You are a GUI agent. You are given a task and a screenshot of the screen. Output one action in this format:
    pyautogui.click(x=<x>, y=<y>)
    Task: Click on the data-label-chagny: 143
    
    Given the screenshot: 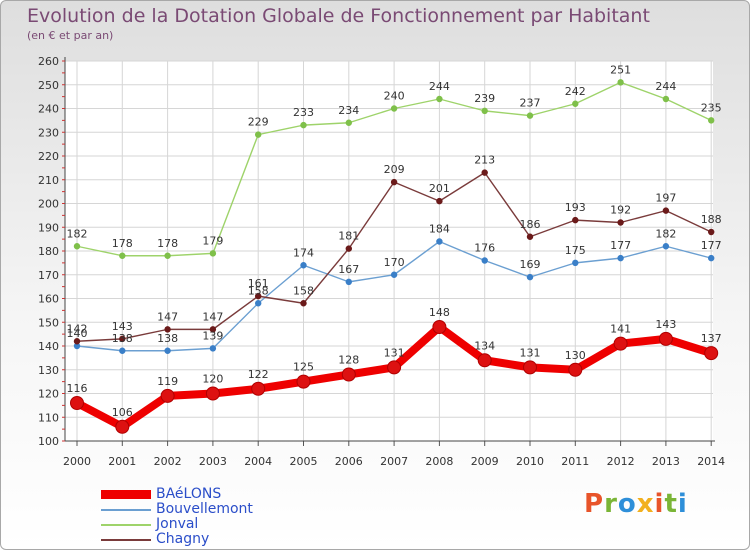 What is the action you would take?
    pyautogui.click(x=122, y=326)
    